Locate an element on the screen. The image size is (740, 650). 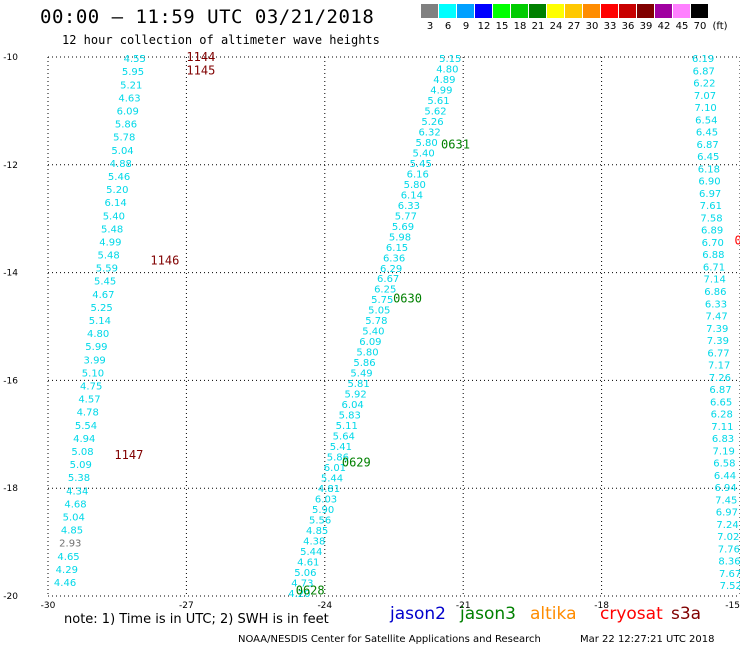
swh-value: 7.76 is located at coordinates (729, 549).